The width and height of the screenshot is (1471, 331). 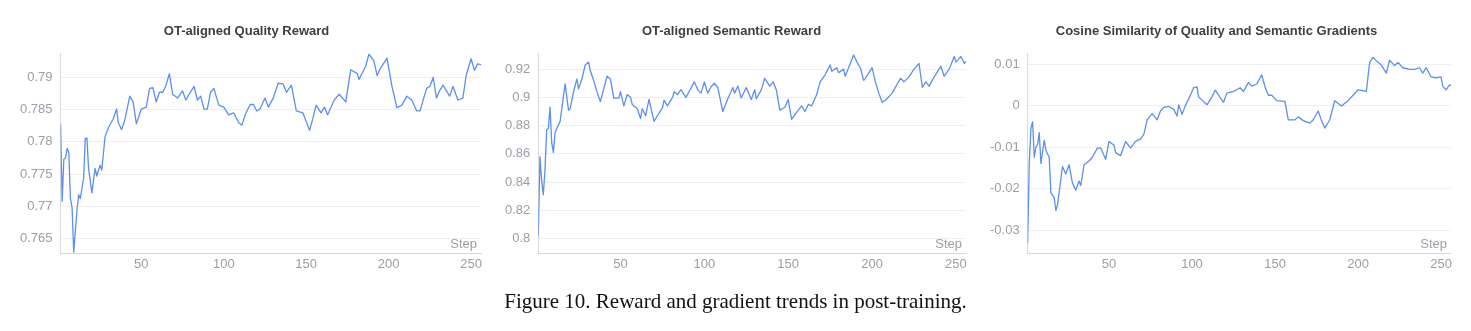 What do you see at coordinates (517, 209) in the screenshot?
I see `y-tick-label: 0.82` at bounding box center [517, 209].